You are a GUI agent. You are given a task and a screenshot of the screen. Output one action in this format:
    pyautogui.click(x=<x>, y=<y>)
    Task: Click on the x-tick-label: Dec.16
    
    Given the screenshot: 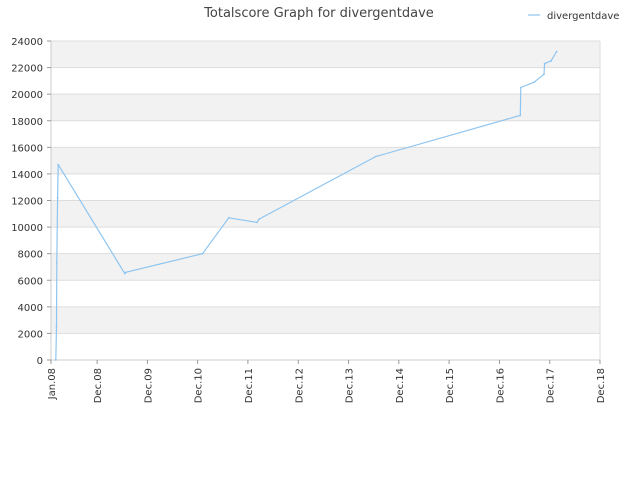 What is the action you would take?
    pyautogui.click(x=500, y=385)
    